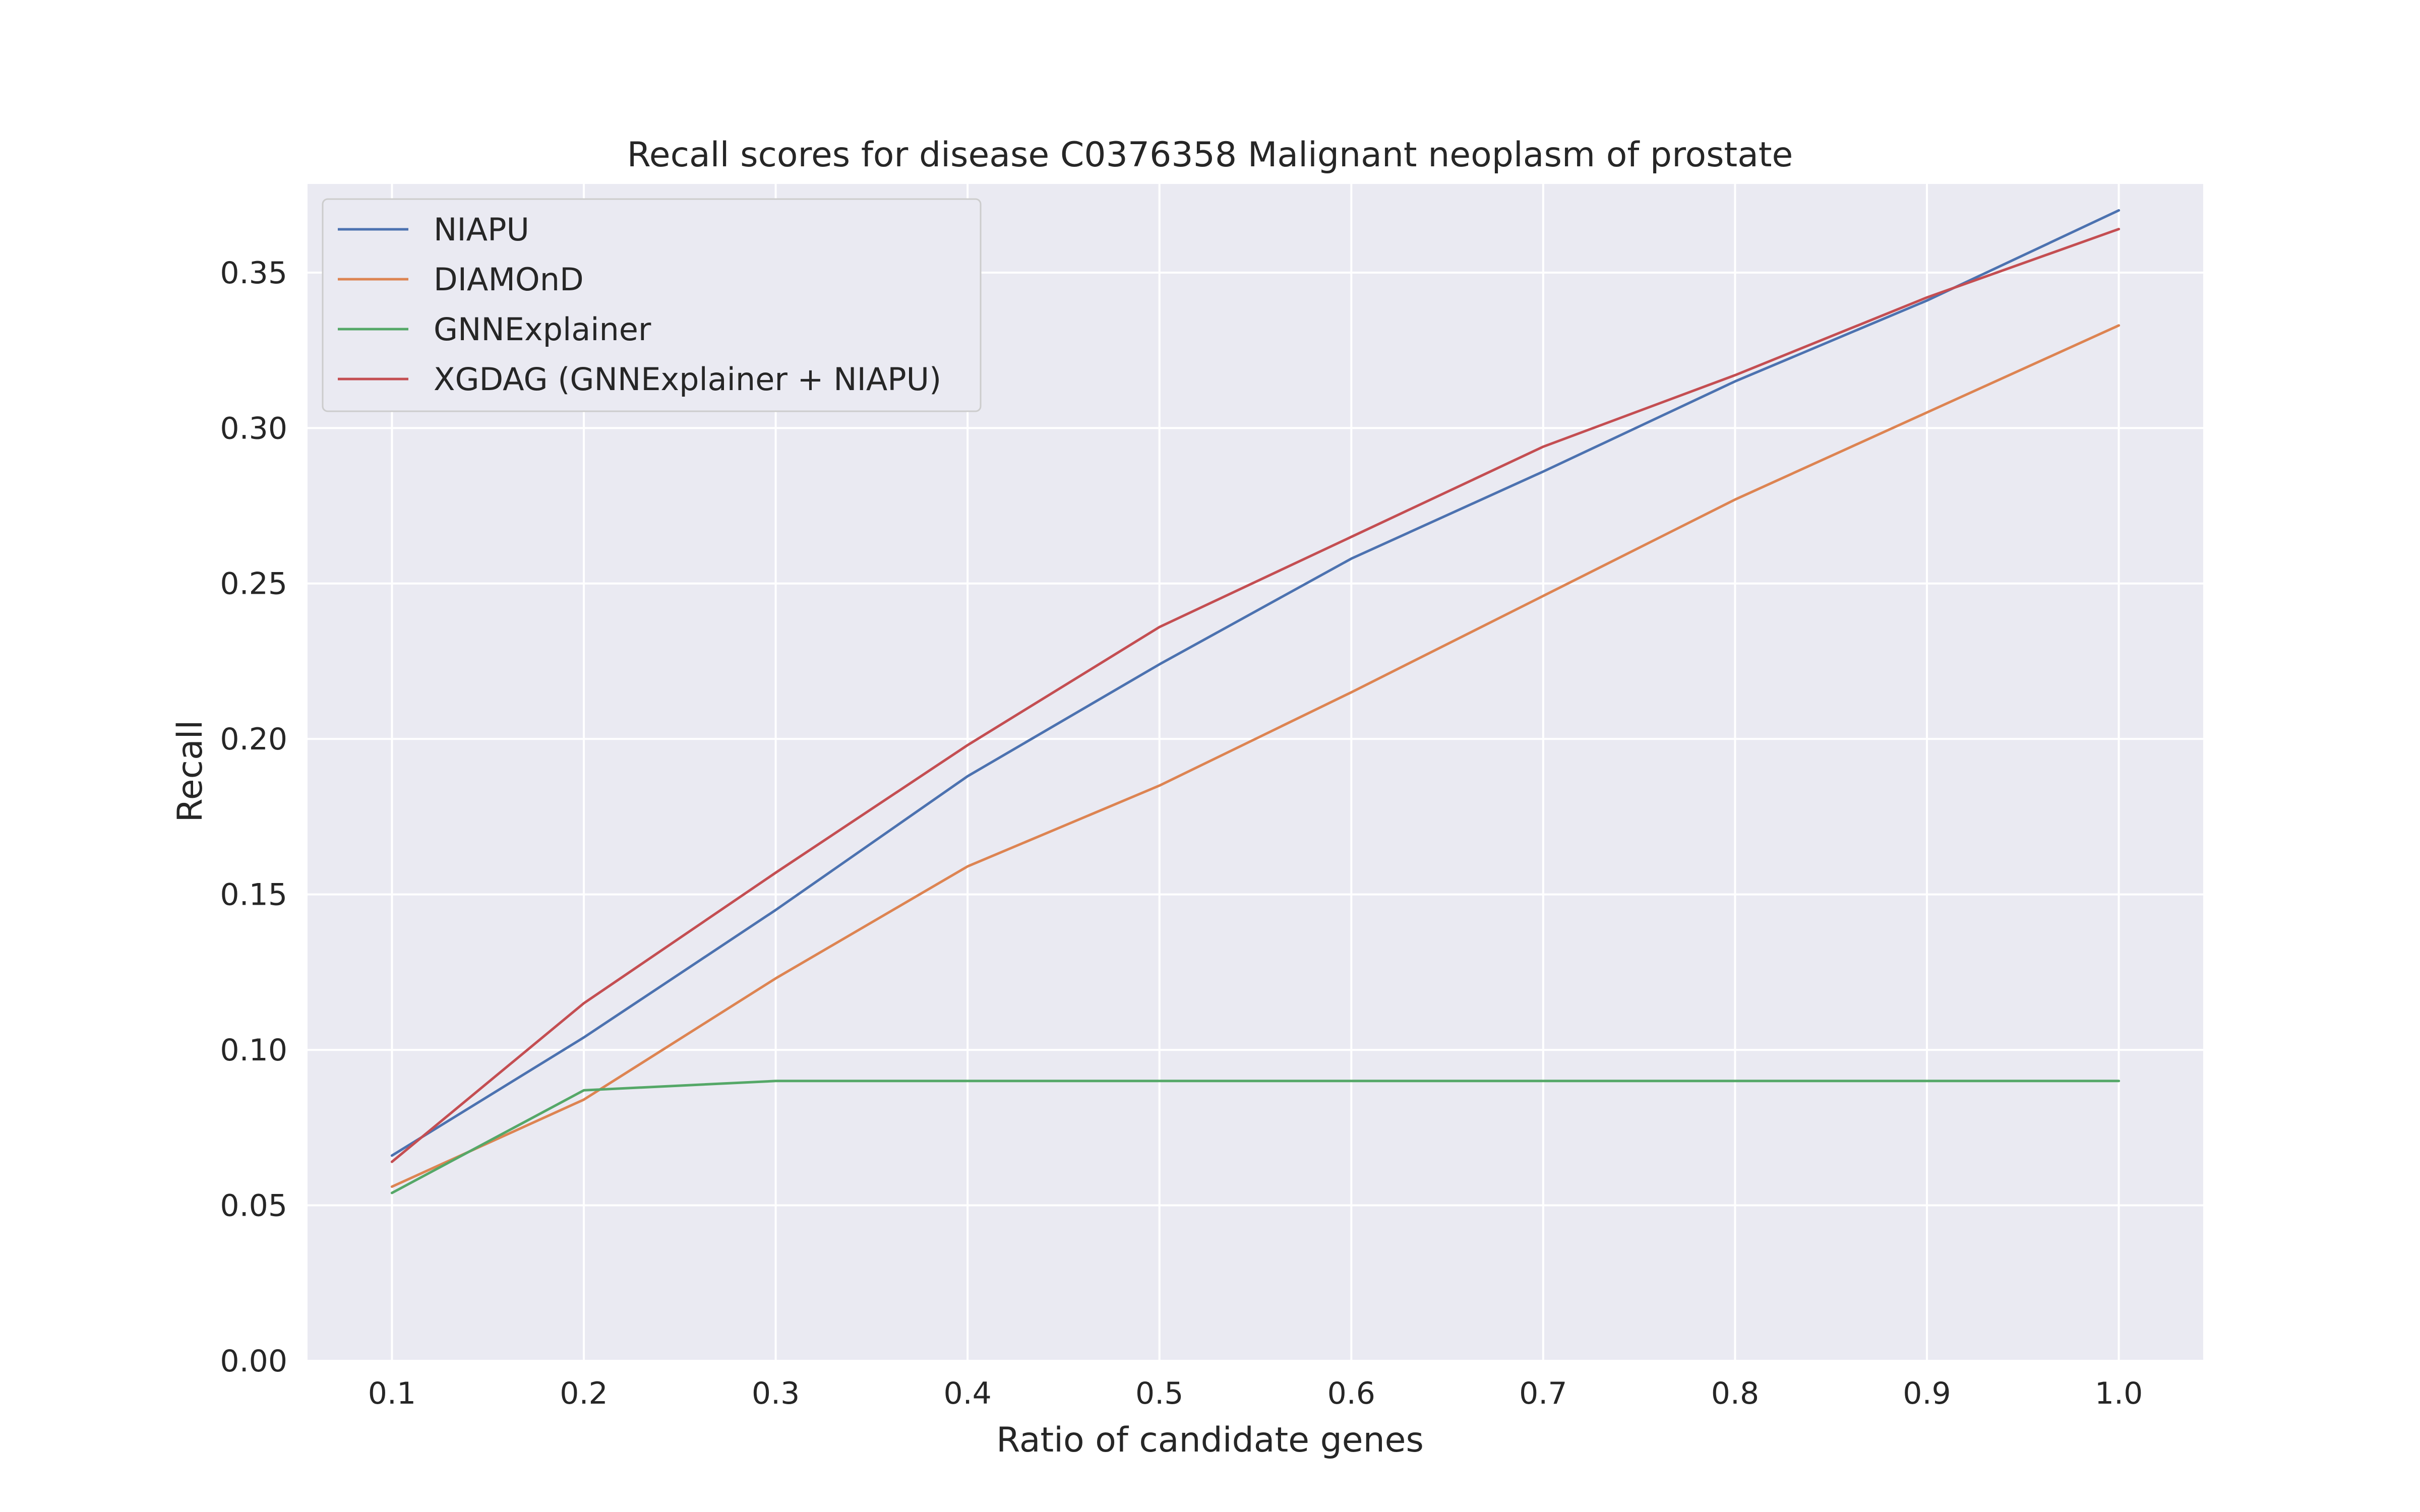  What do you see at coordinates (253, 429) in the screenshot?
I see `y-tick-label: 0.30` at bounding box center [253, 429].